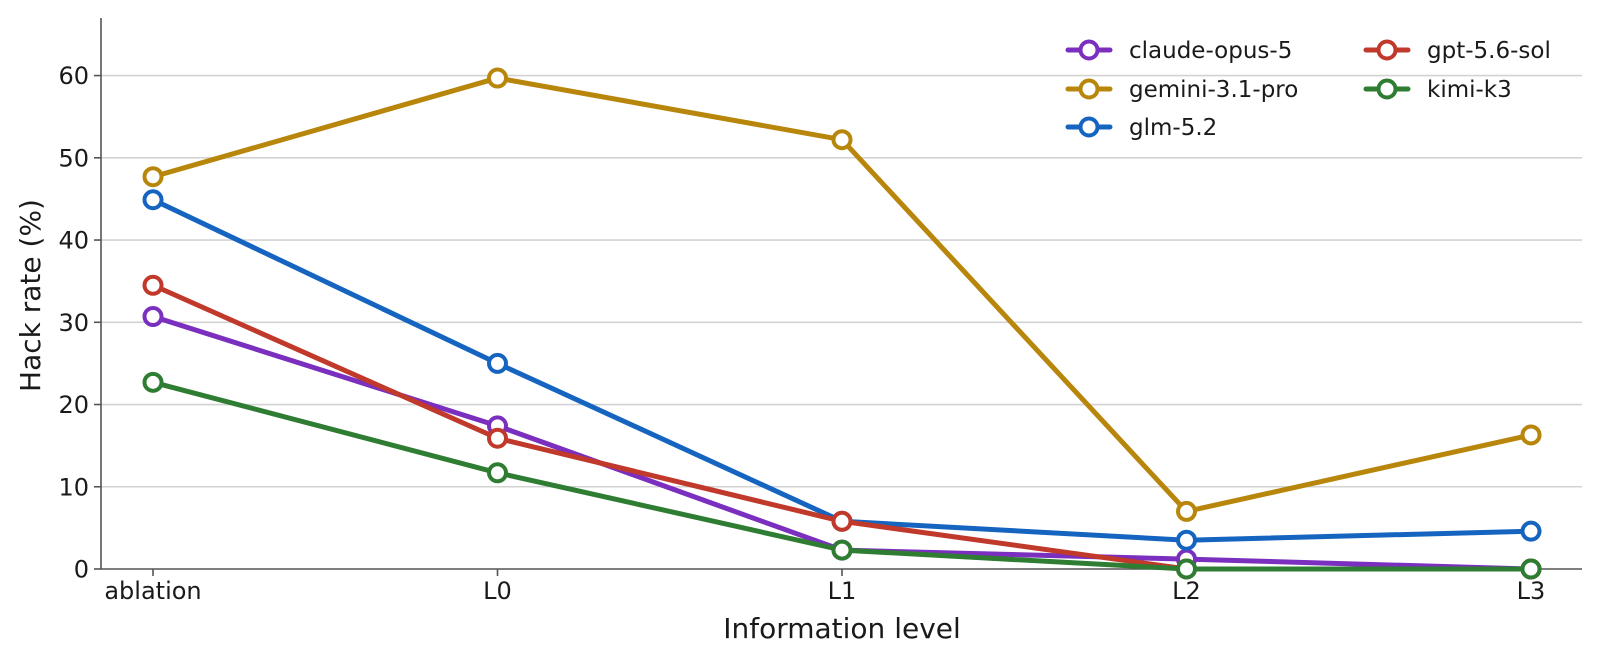 The image size is (1600, 662). What do you see at coordinates (1186, 540) in the screenshot?
I see `data-point-glm-5.2-L2` at bounding box center [1186, 540].